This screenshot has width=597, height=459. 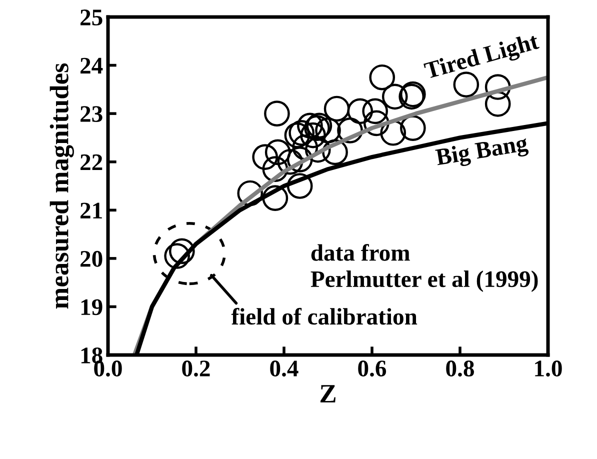 What do you see at coordinates (62, 186) in the screenshot?
I see `y-axis-title: measured magnitudes` at bounding box center [62, 186].